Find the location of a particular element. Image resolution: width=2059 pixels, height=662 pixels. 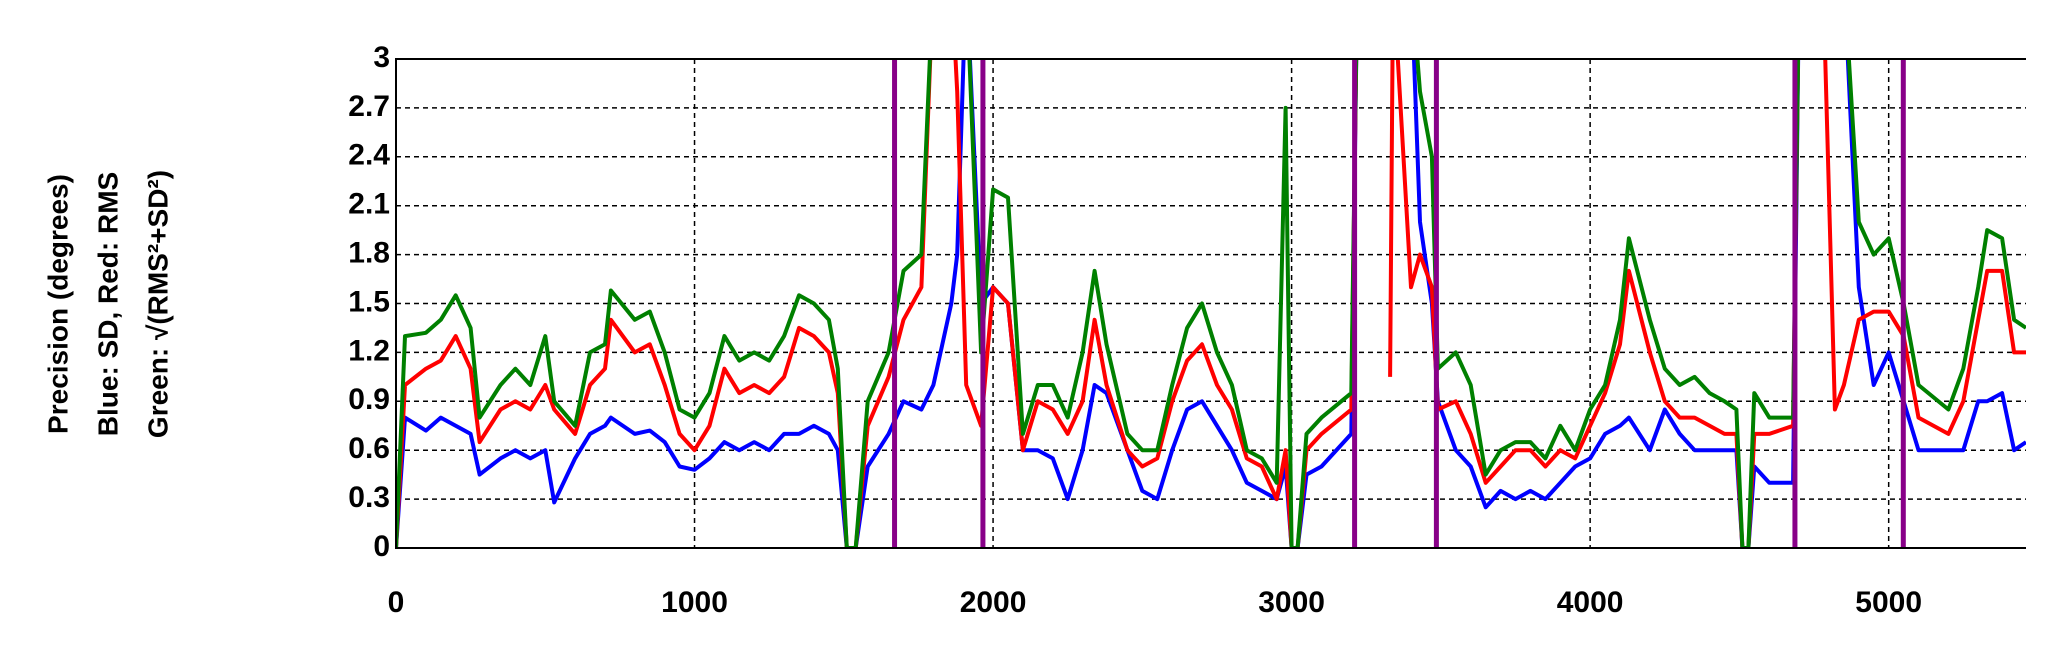

y-axis-label: Green: √(RMS²+SD²) is located at coordinates (157, 304).